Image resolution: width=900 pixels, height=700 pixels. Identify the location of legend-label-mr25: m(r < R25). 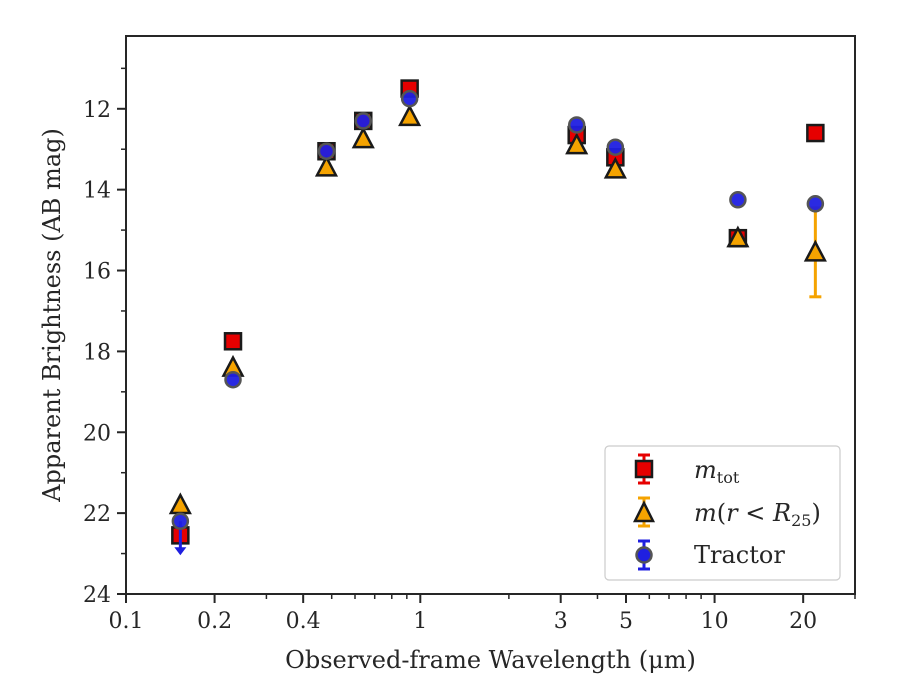
(757, 514).